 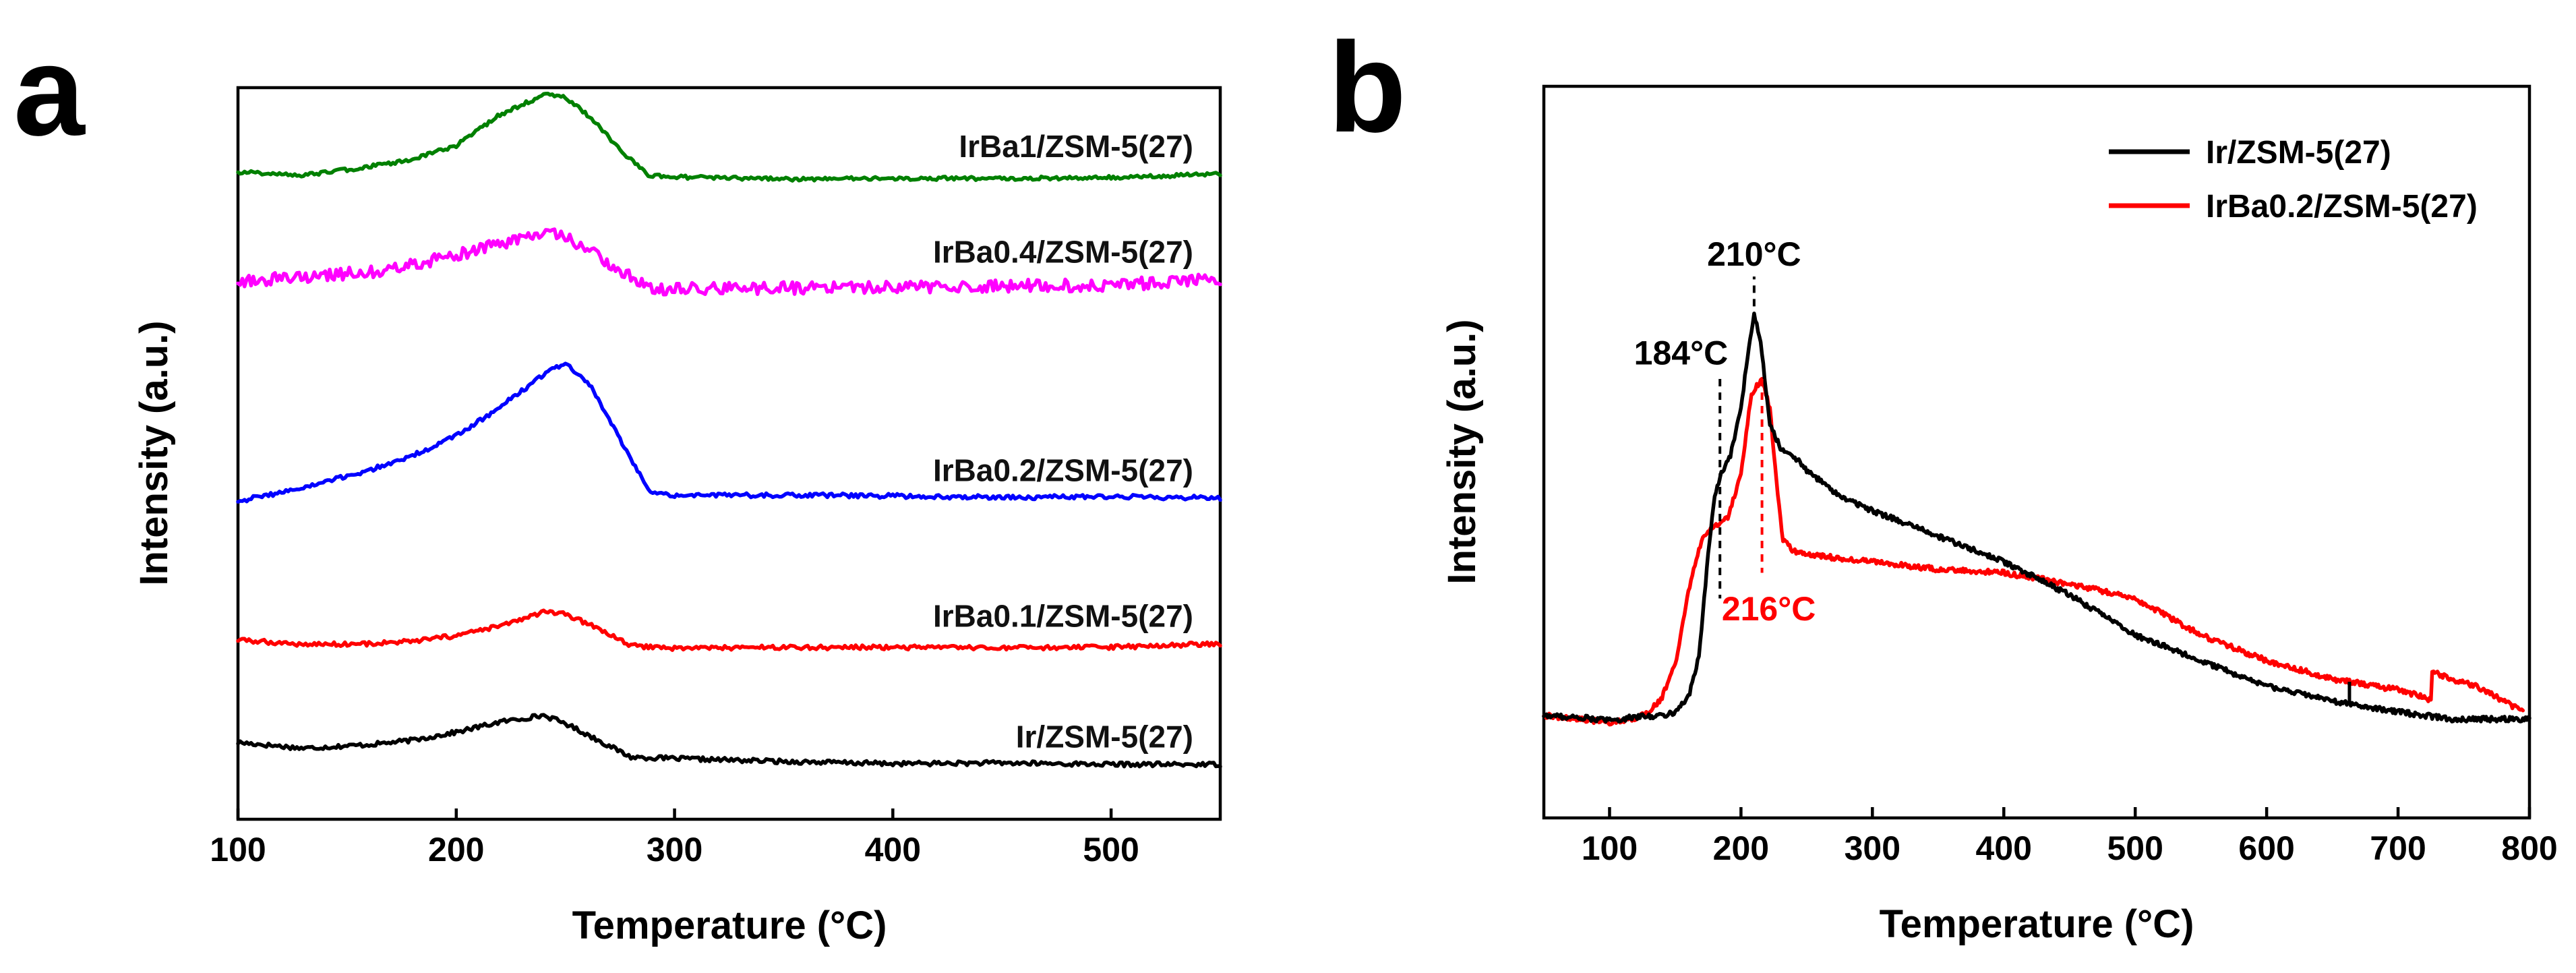 What do you see at coordinates (729, 925) in the screenshot?
I see `panel-a-x-axis-title: Temperature (°C)` at bounding box center [729, 925].